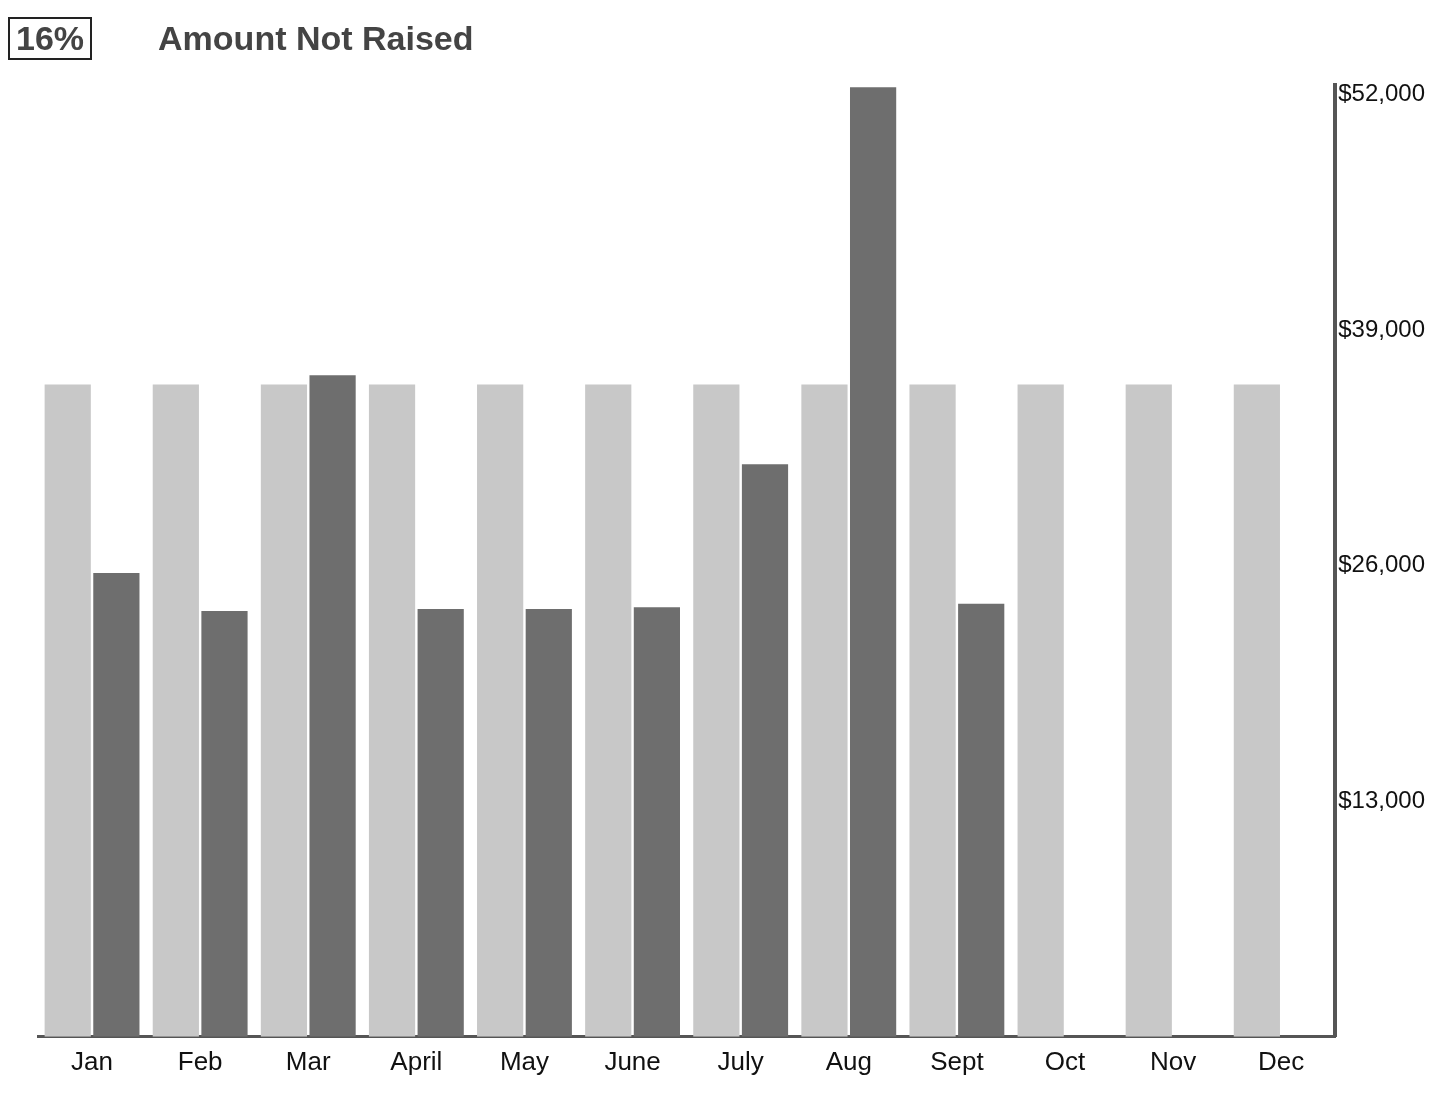  I want to click on x-tick-label: Nov, so click(1173, 1060).